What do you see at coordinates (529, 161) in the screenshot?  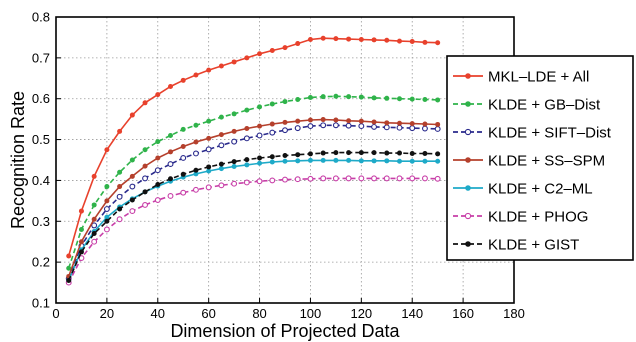 I see `legend-item: KLDE + SS–SPM` at bounding box center [529, 161].